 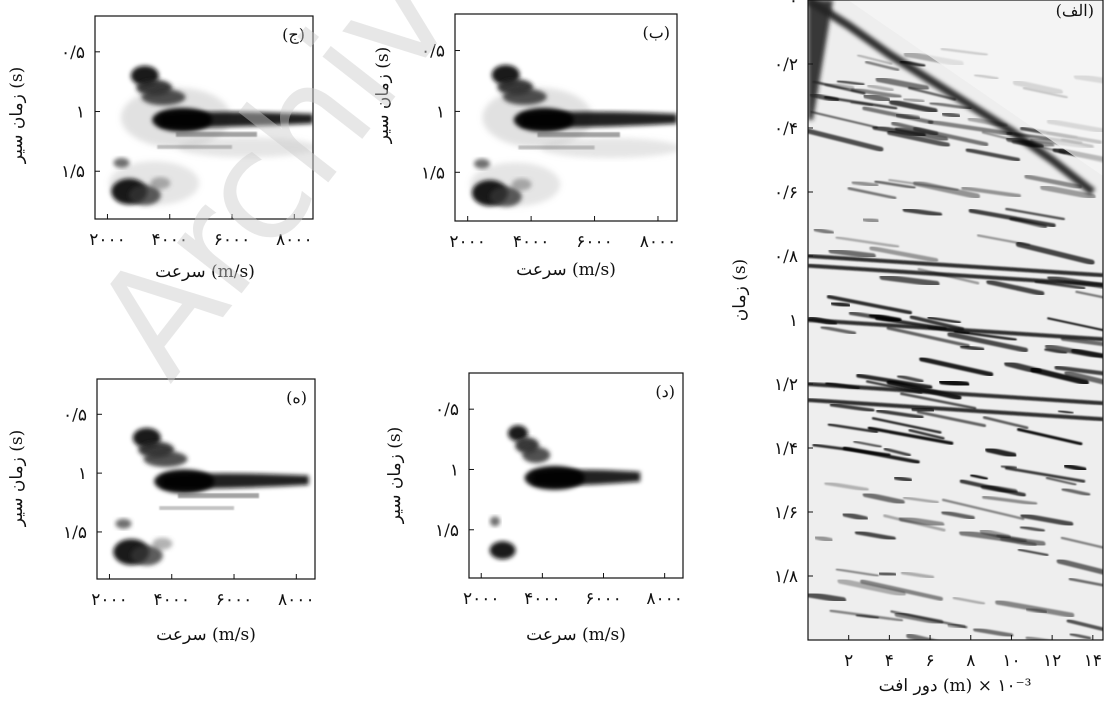 I want to click on pre-arrival-zone, so click(x=975, y=88).